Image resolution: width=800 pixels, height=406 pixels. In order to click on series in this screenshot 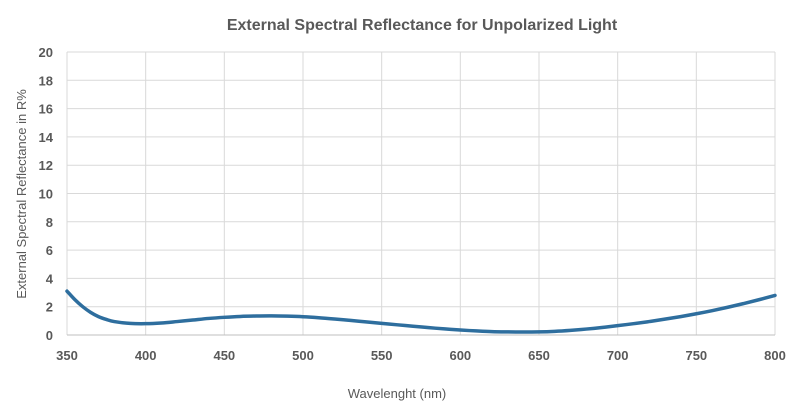, I will do `click(421, 311)`.